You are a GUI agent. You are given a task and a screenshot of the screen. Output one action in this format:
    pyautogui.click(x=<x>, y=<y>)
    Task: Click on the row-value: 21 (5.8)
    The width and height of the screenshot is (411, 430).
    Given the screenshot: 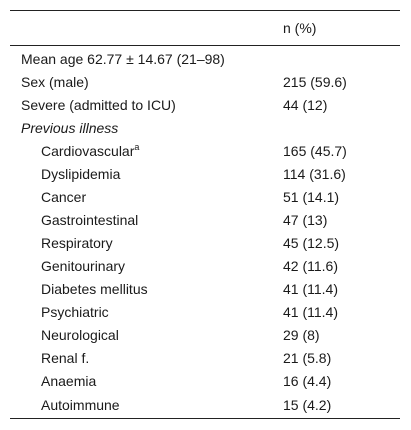 What is the action you would take?
    pyautogui.click(x=307, y=358)
    